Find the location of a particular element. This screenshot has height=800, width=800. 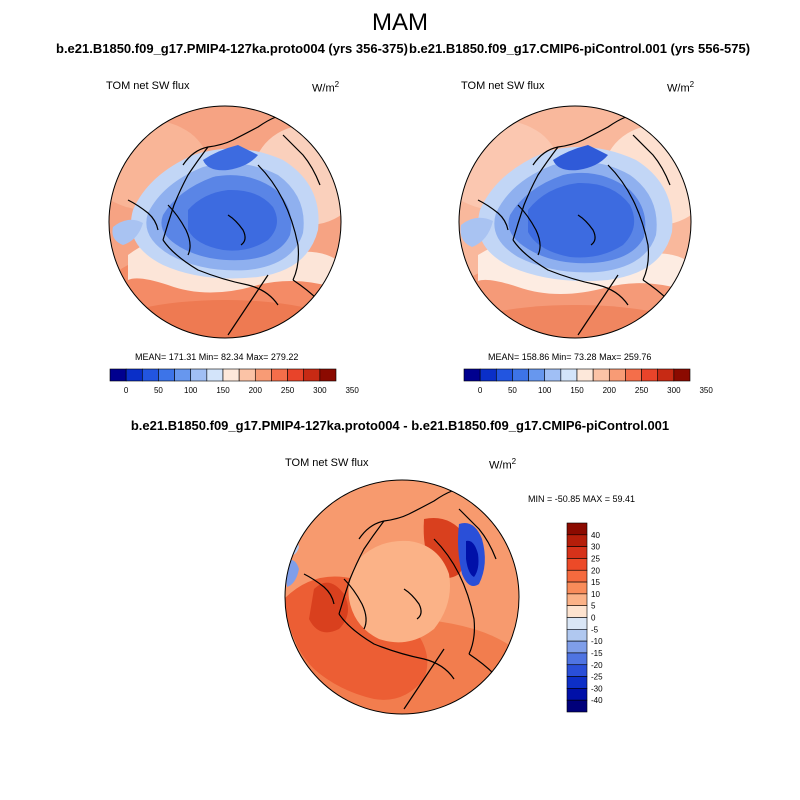

right-colorbar: 0 50 100 150 200 250 300 350 is located at coordinates (588, 381).